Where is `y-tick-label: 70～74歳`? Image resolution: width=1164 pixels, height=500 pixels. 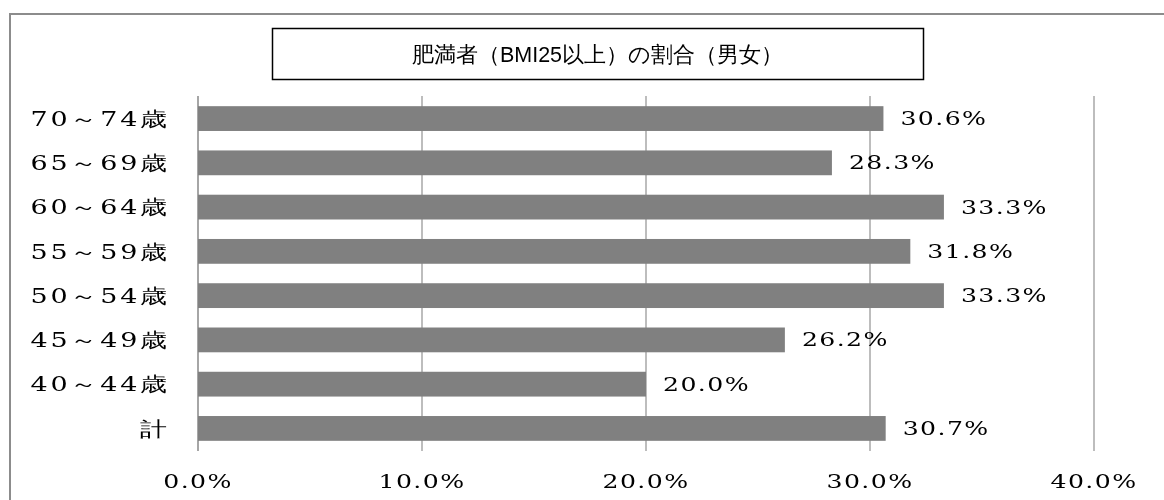
y-tick-label: 70～74歳 is located at coordinates (100, 119).